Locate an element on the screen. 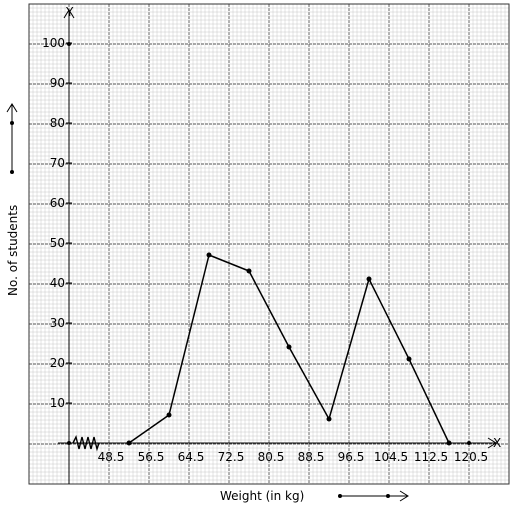  y-axis-letter: Y is located at coordinates (69, 12).